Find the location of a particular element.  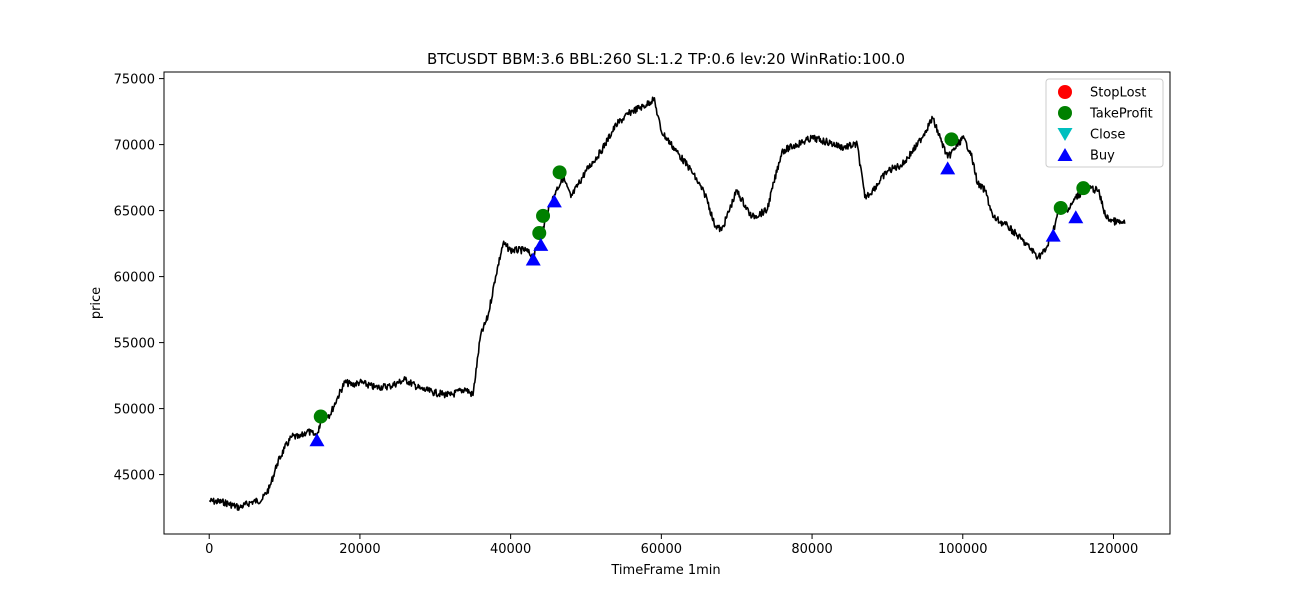

y-axis: 45000 50000 55000 60000 65000 70000 75000 is located at coordinates (139, 278).